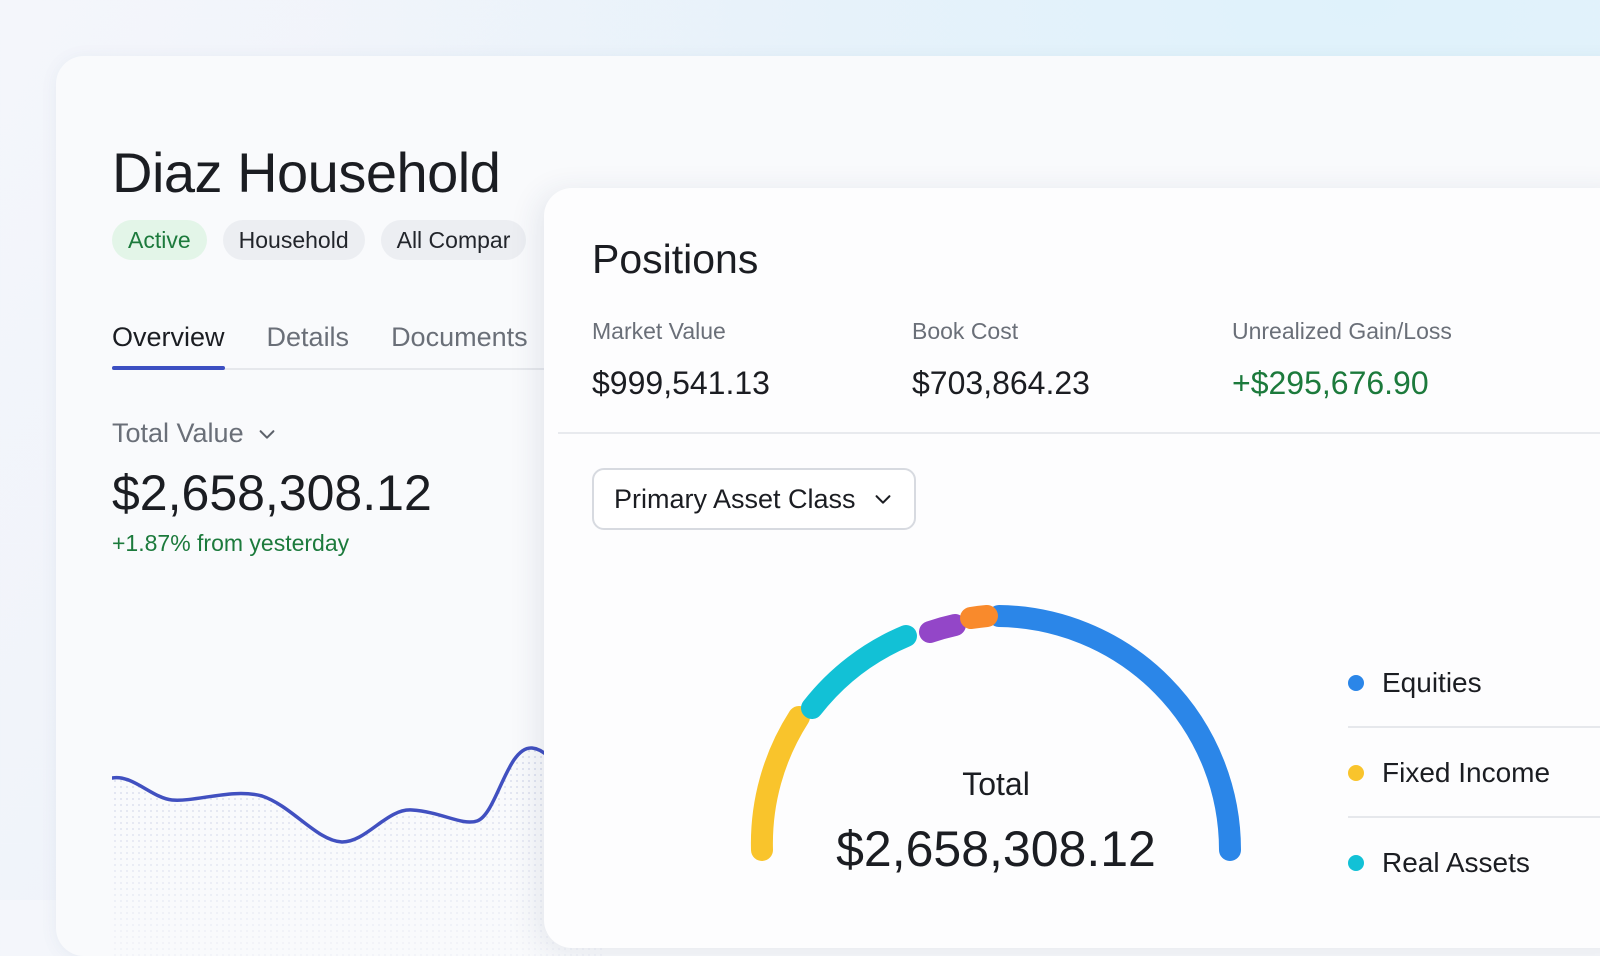  Describe the element at coordinates (996, 849) in the screenshot. I see `donut-total-value: $2,658,308.12` at that location.